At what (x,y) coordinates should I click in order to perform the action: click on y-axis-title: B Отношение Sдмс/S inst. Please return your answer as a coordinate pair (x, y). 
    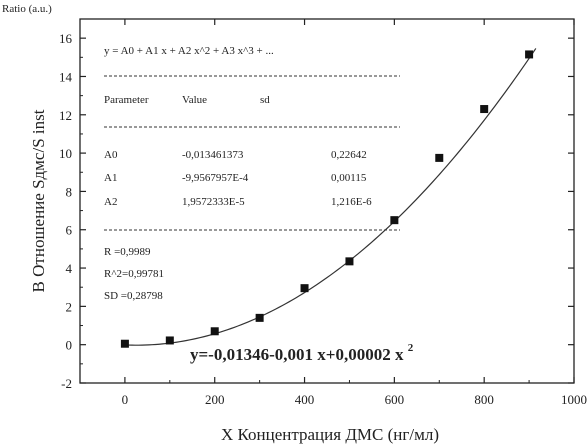
    Looking at the image, I should click on (38, 200).